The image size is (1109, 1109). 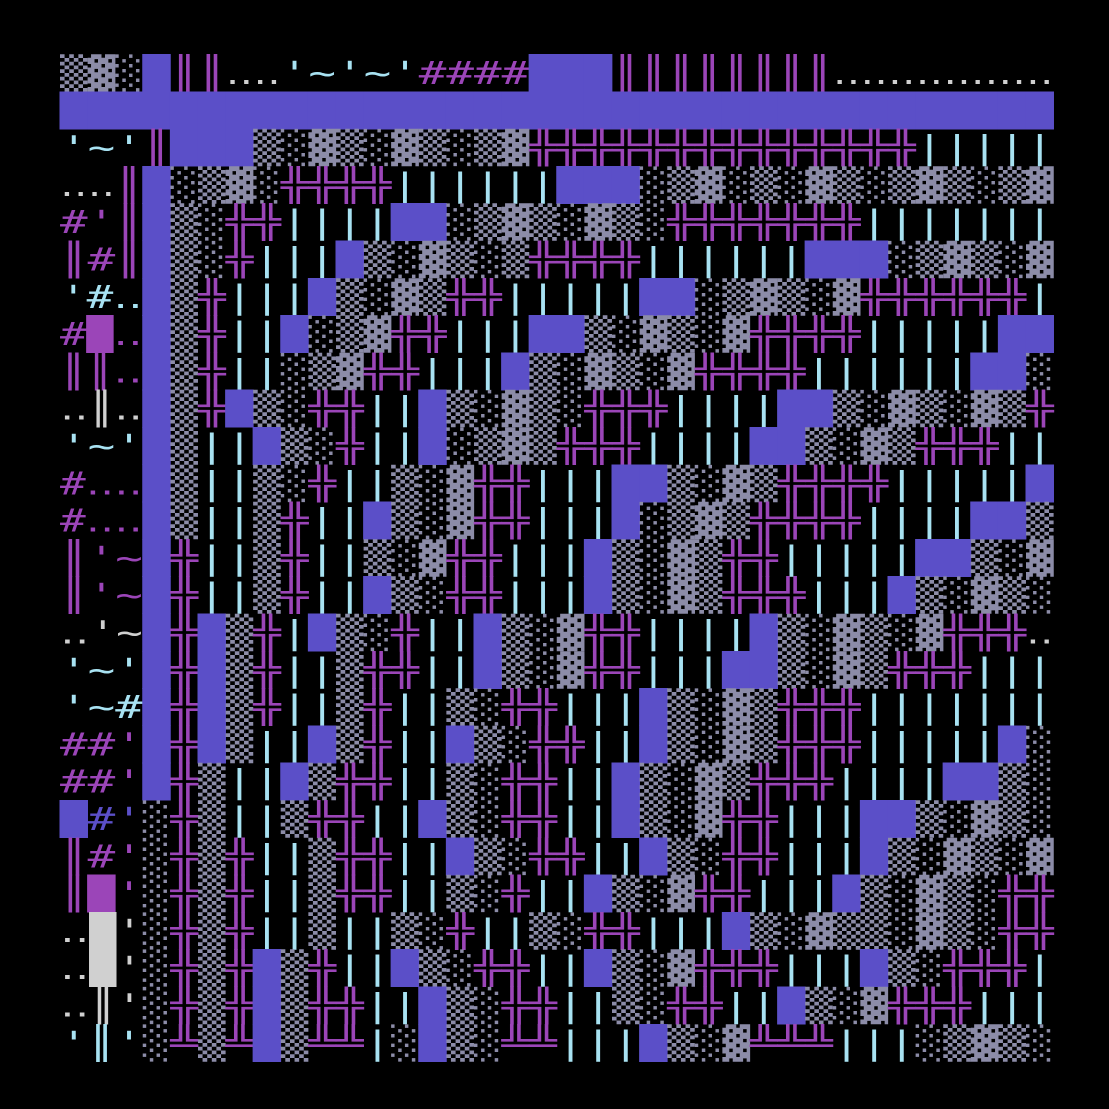 I want to click on glyph-run: ███, so click(x=570, y=72).